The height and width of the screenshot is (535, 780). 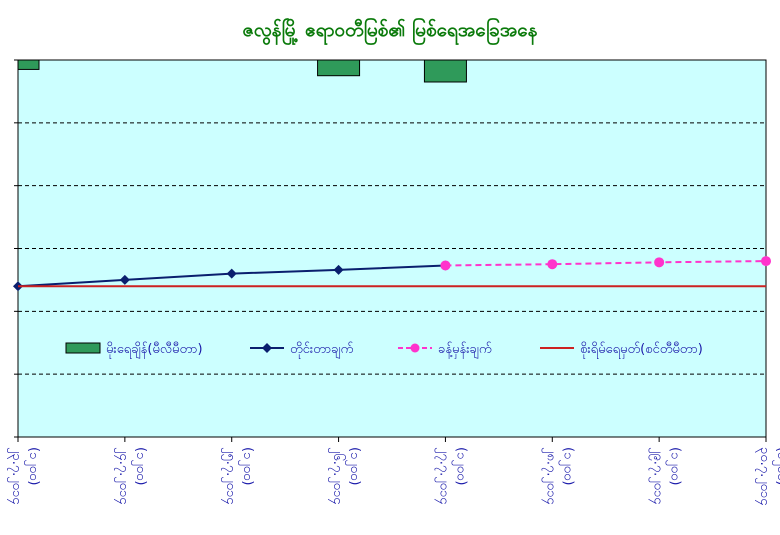 What do you see at coordinates (16, 248) in the screenshot?
I see `y-axis-ticks` at bounding box center [16, 248].